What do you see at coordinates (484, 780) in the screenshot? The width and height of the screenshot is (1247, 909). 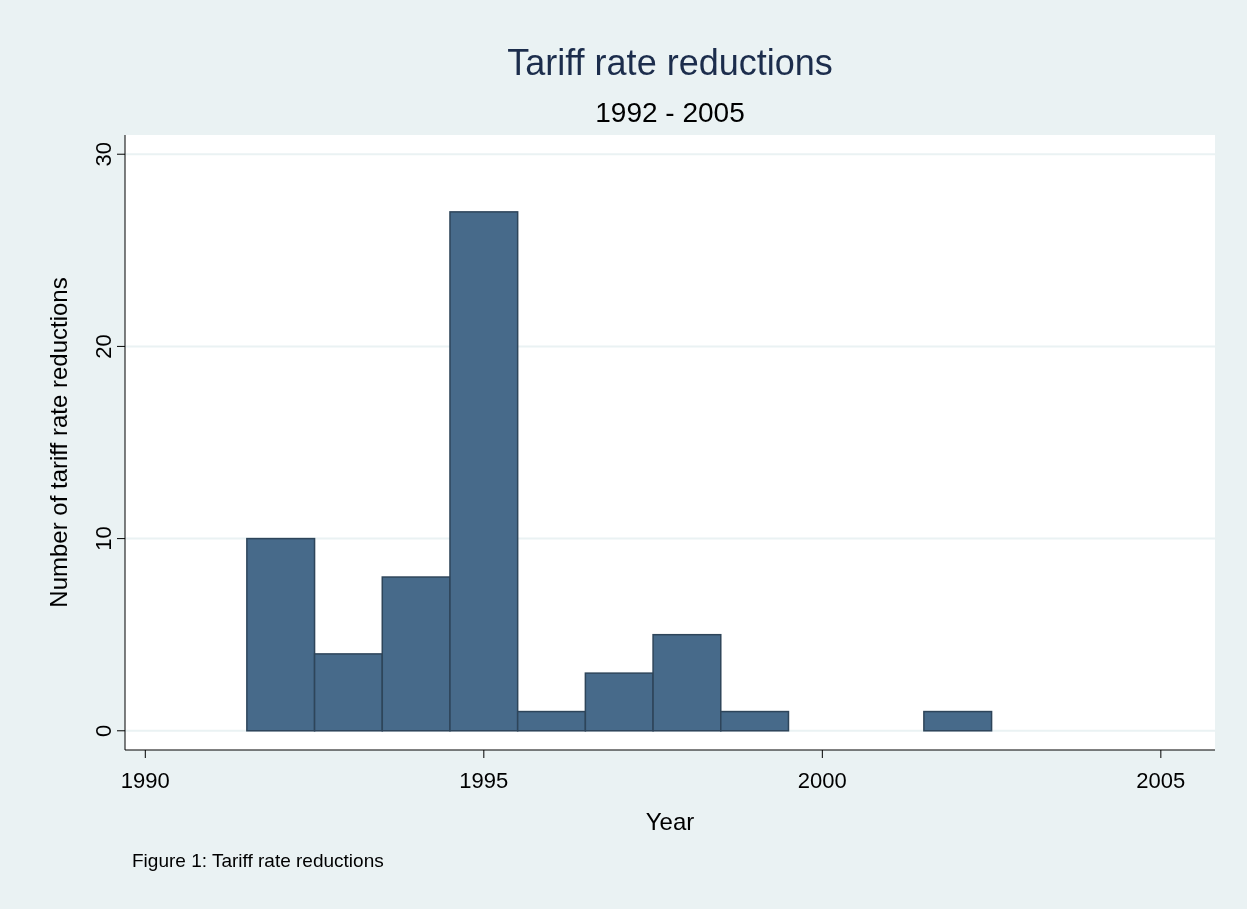 I see `x-tick-label: 1995` at bounding box center [484, 780].